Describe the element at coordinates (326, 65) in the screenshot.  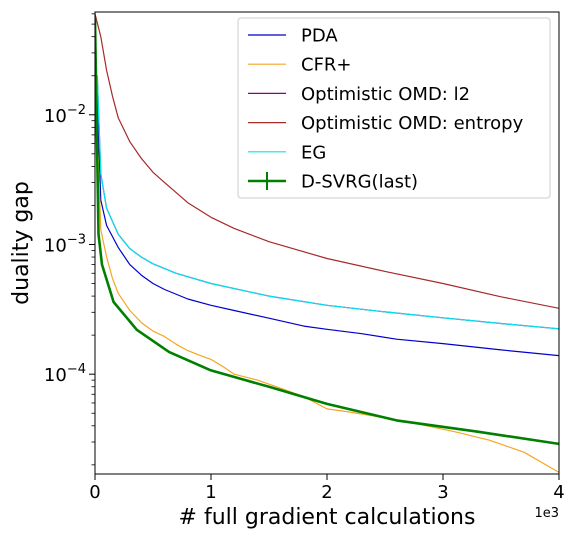
I see `legend-label-cfr: CFR+` at that location.